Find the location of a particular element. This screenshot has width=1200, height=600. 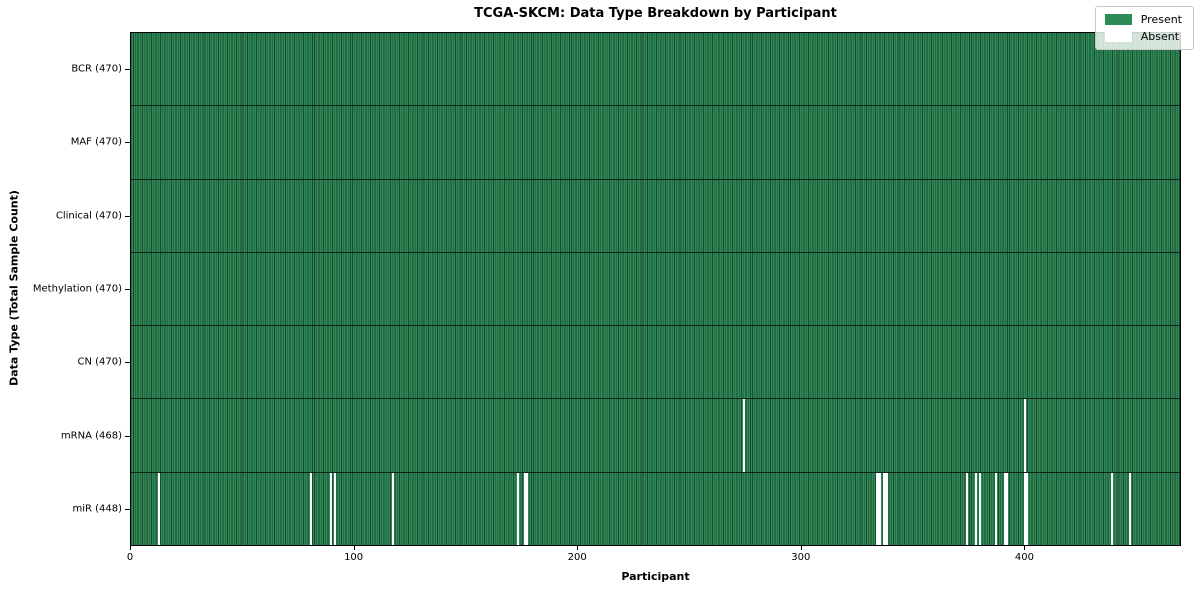

heatmap-row-methylation is located at coordinates (655, 289).